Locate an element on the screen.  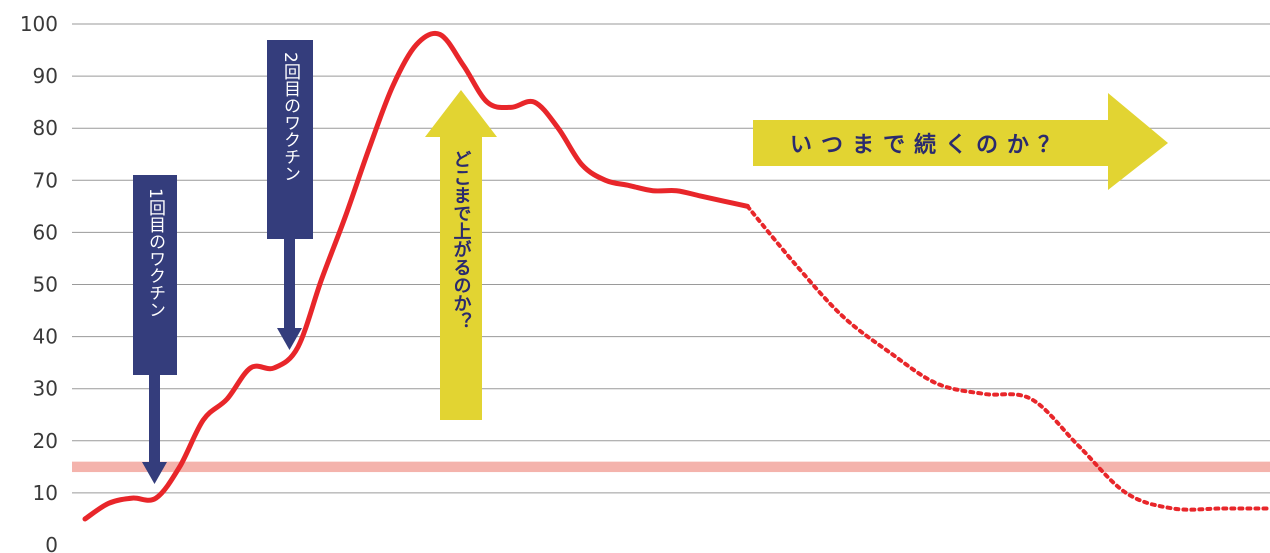
second-dose-annotation: 2回目のワクチン is located at coordinates (290, 195).